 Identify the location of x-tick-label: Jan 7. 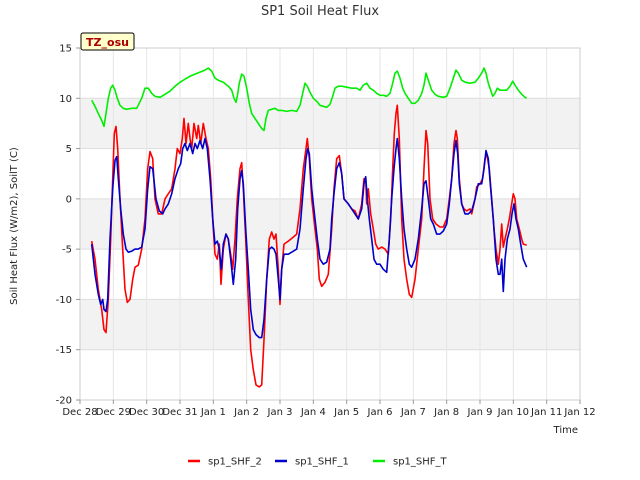
(413, 412).